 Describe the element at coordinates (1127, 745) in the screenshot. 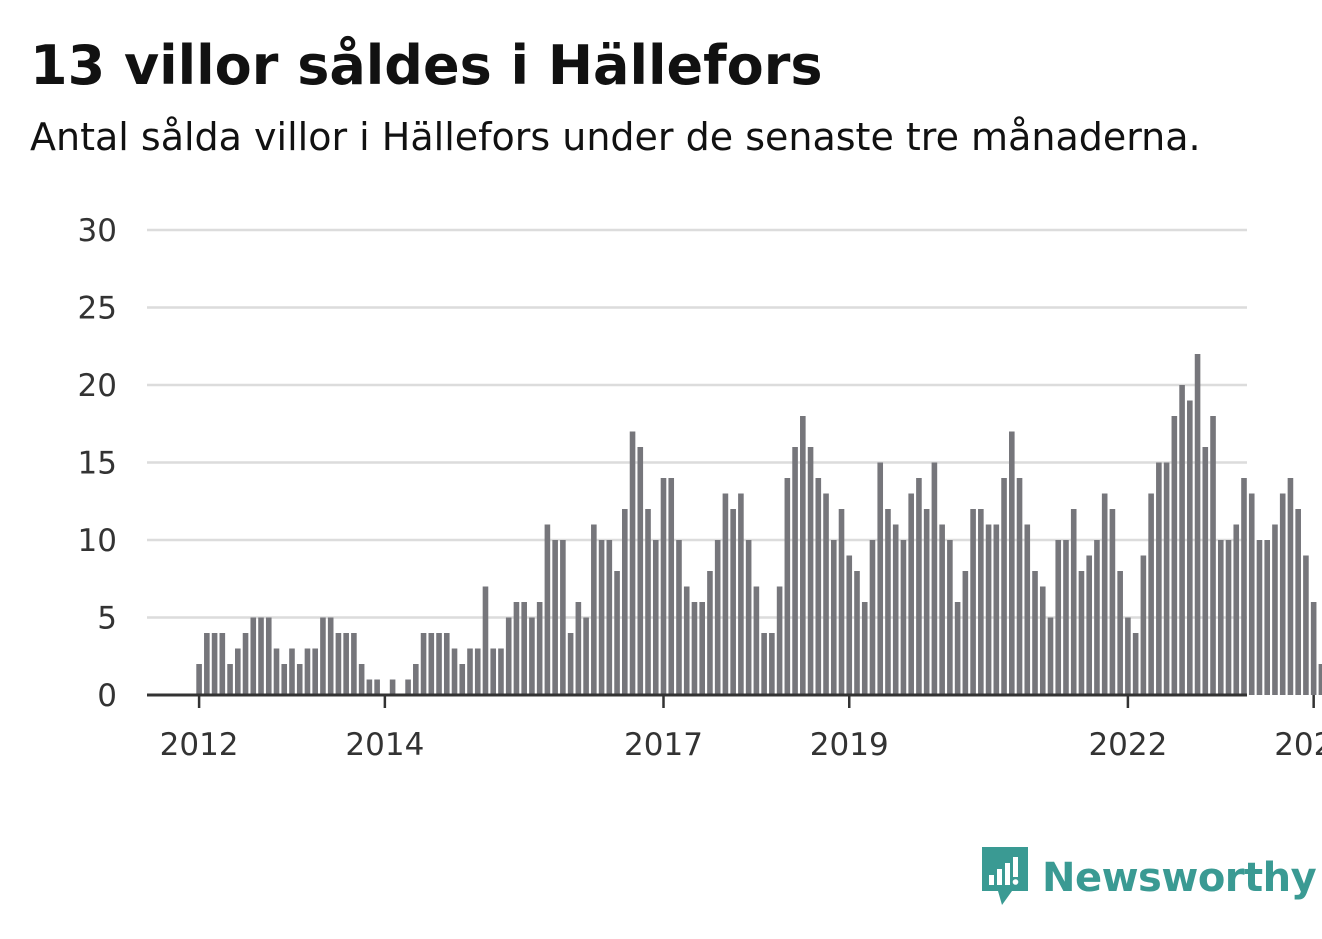

I see `x-tick-label: 2022` at that location.